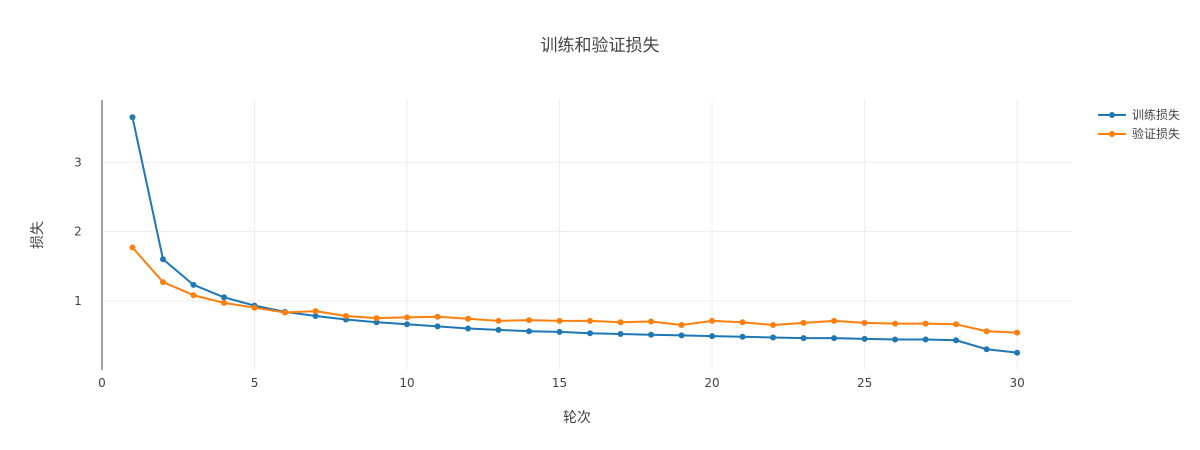  I want to click on x-tick-label: 0, so click(102, 383).